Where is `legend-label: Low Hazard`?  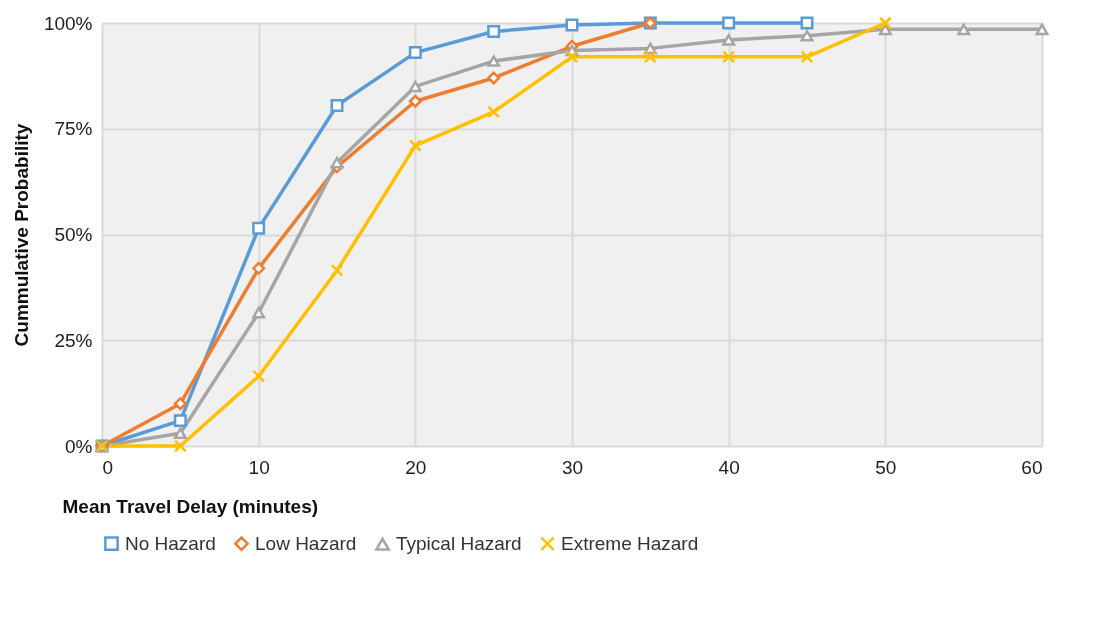 legend-label: Low Hazard is located at coordinates (306, 543).